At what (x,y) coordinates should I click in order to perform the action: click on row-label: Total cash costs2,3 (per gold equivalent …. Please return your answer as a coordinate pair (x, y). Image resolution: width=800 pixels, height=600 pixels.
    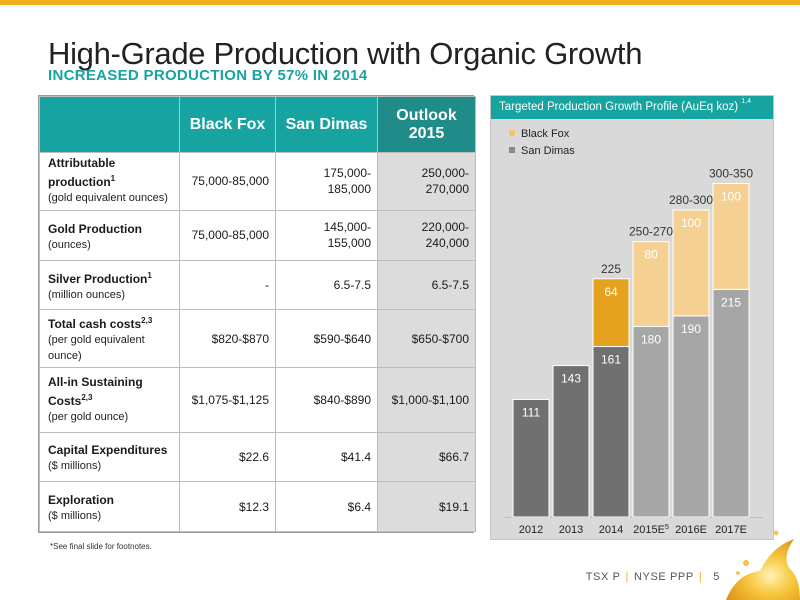
    Looking at the image, I should click on (109, 339).